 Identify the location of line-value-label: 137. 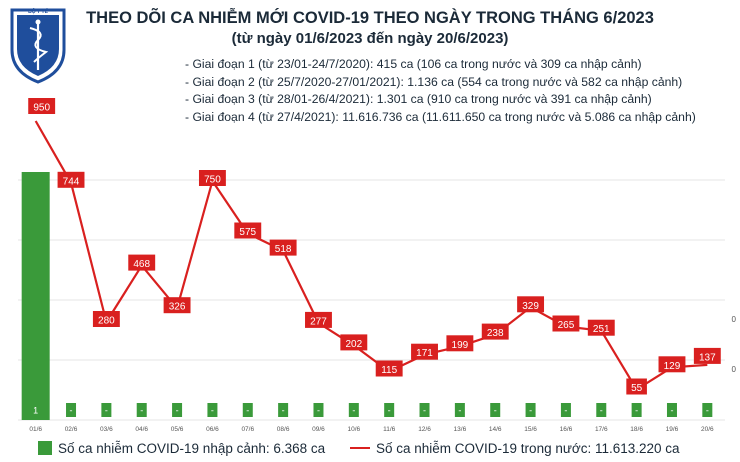
(707, 357).